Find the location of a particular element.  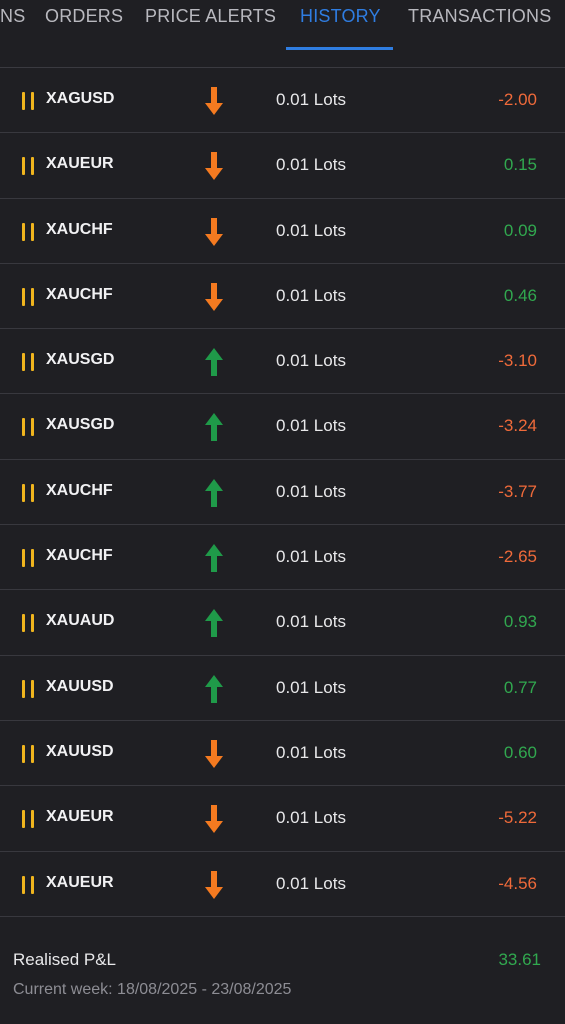

trade-row: XAUCHF 0.01 Lots 0.09 is located at coordinates (282, 231).